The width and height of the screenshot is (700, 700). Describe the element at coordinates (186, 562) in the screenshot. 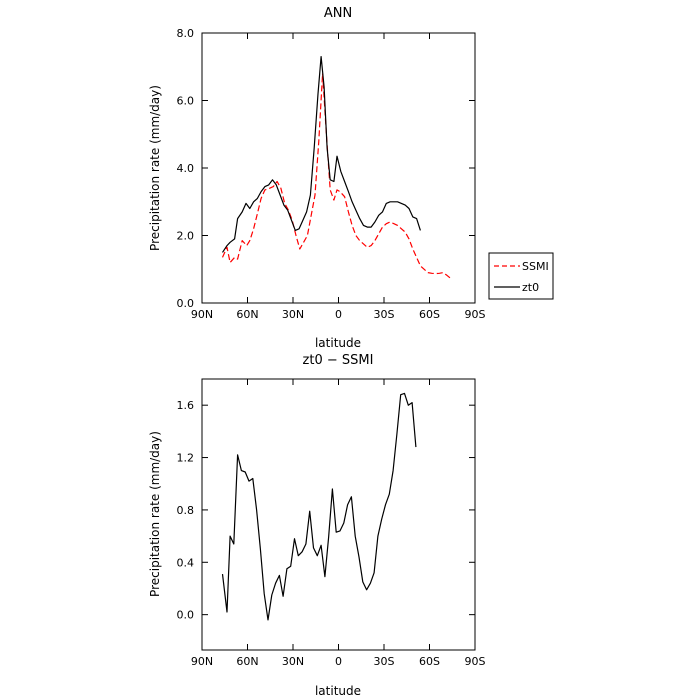

I see `bottom-y-tick-label: 0.4` at that location.